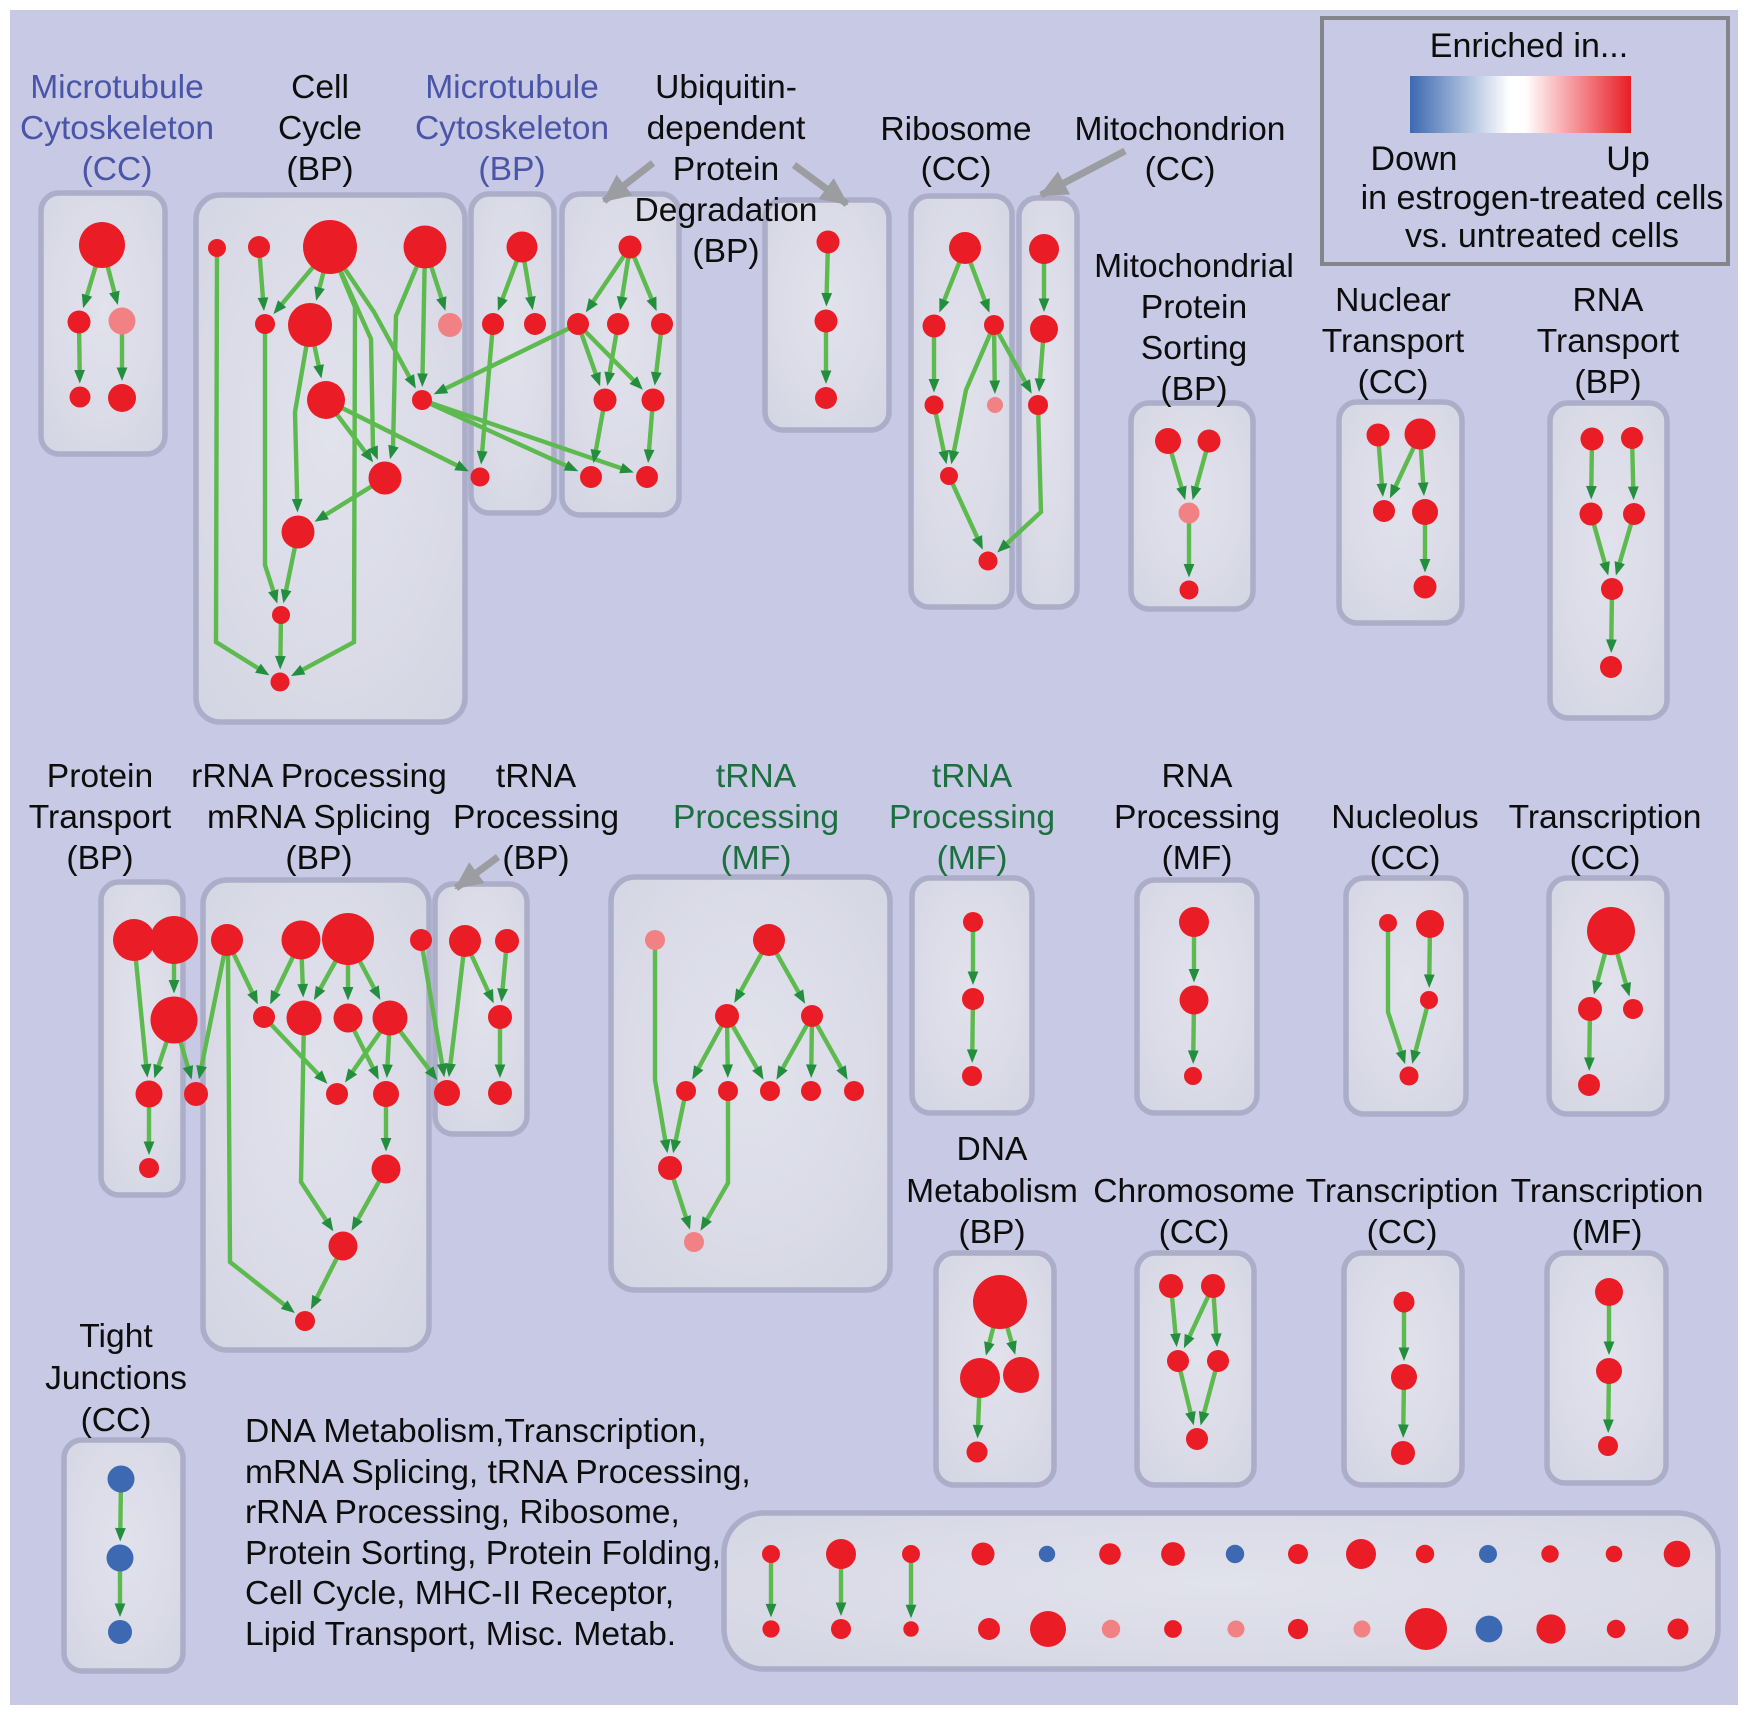 This screenshot has height=1720, width=1750. Describe the element at coordinates (1194, 348) in the screenshot. I see `svg-text: Sorting` at that location.